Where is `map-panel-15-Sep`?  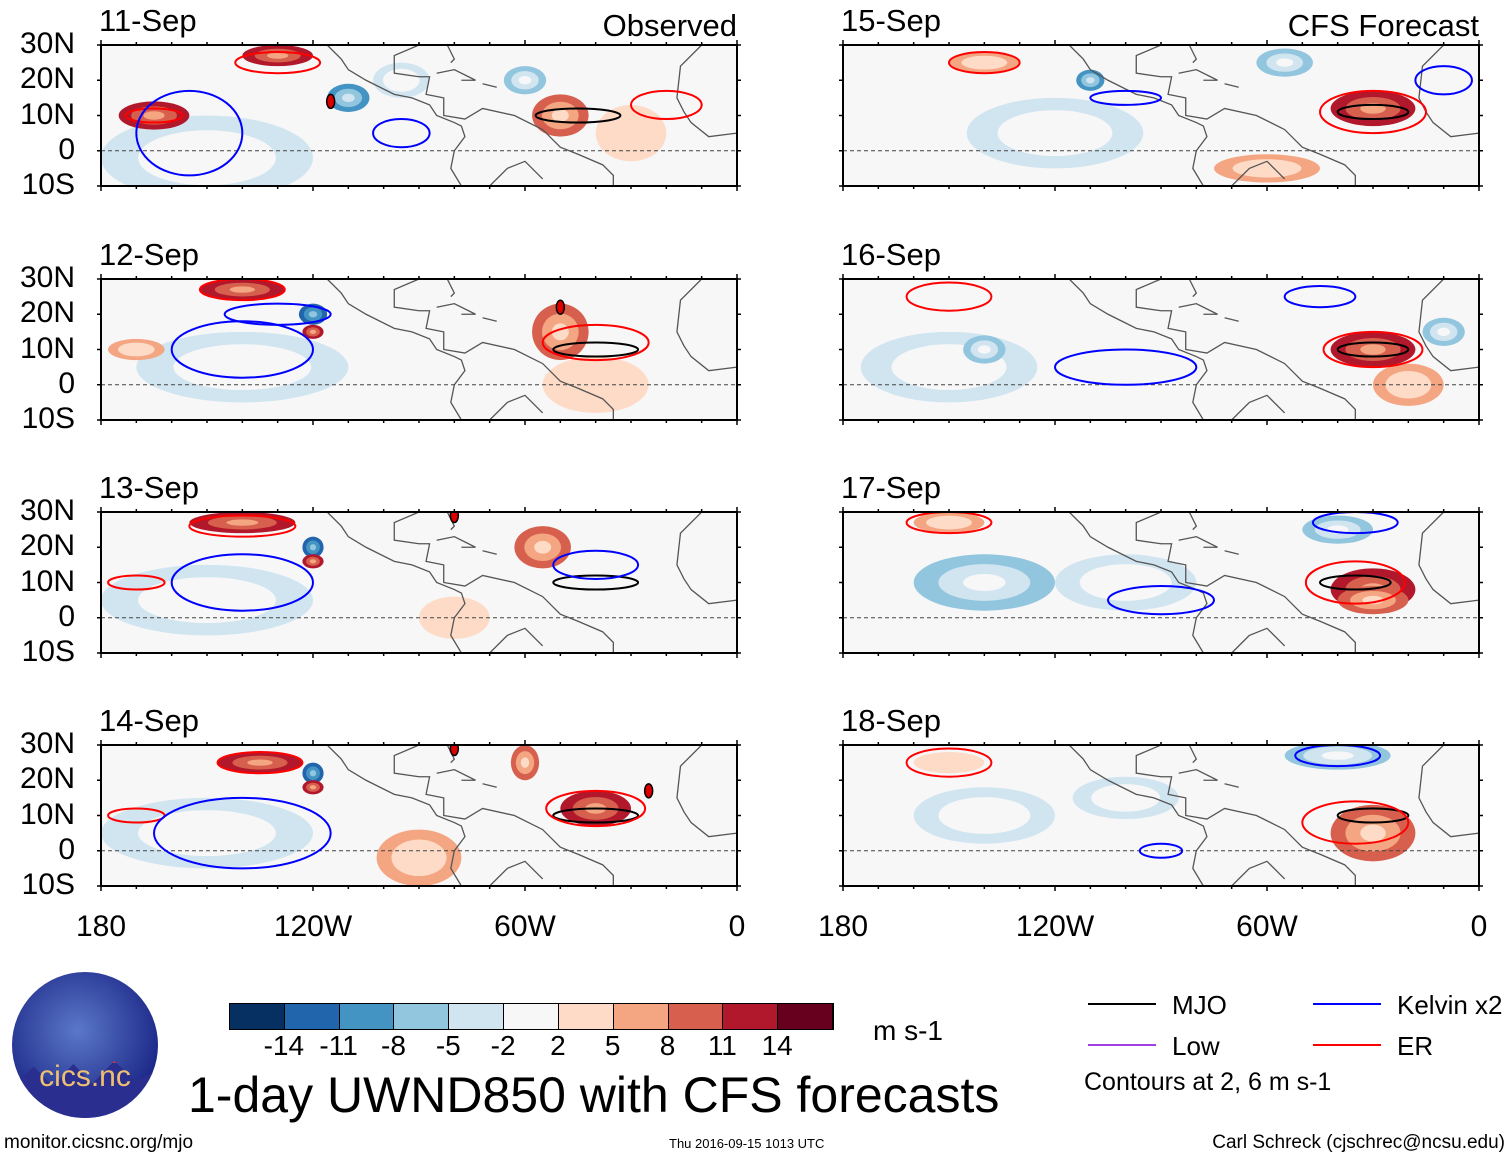
map-panel-15-Sep is located at coordinates (1161, 115).